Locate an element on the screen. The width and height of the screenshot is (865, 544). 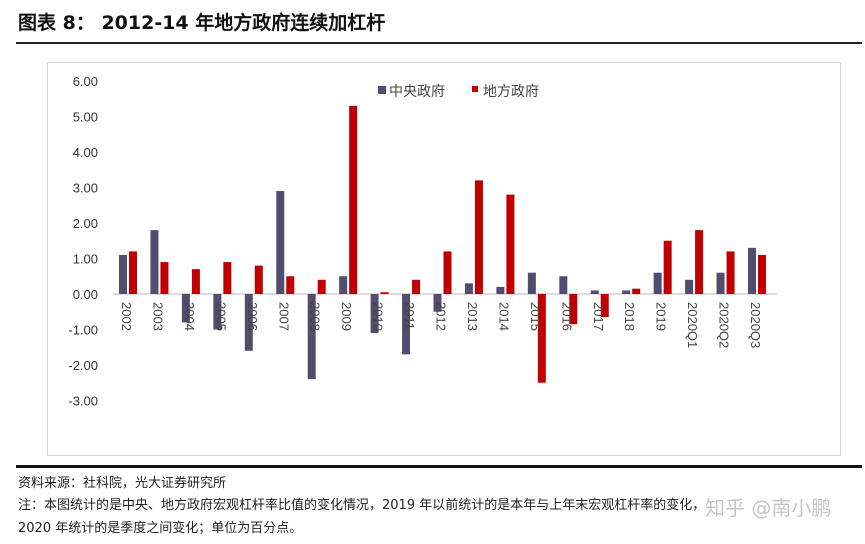
y-tick-label: 2.00 is located at coordinates (85, 223).